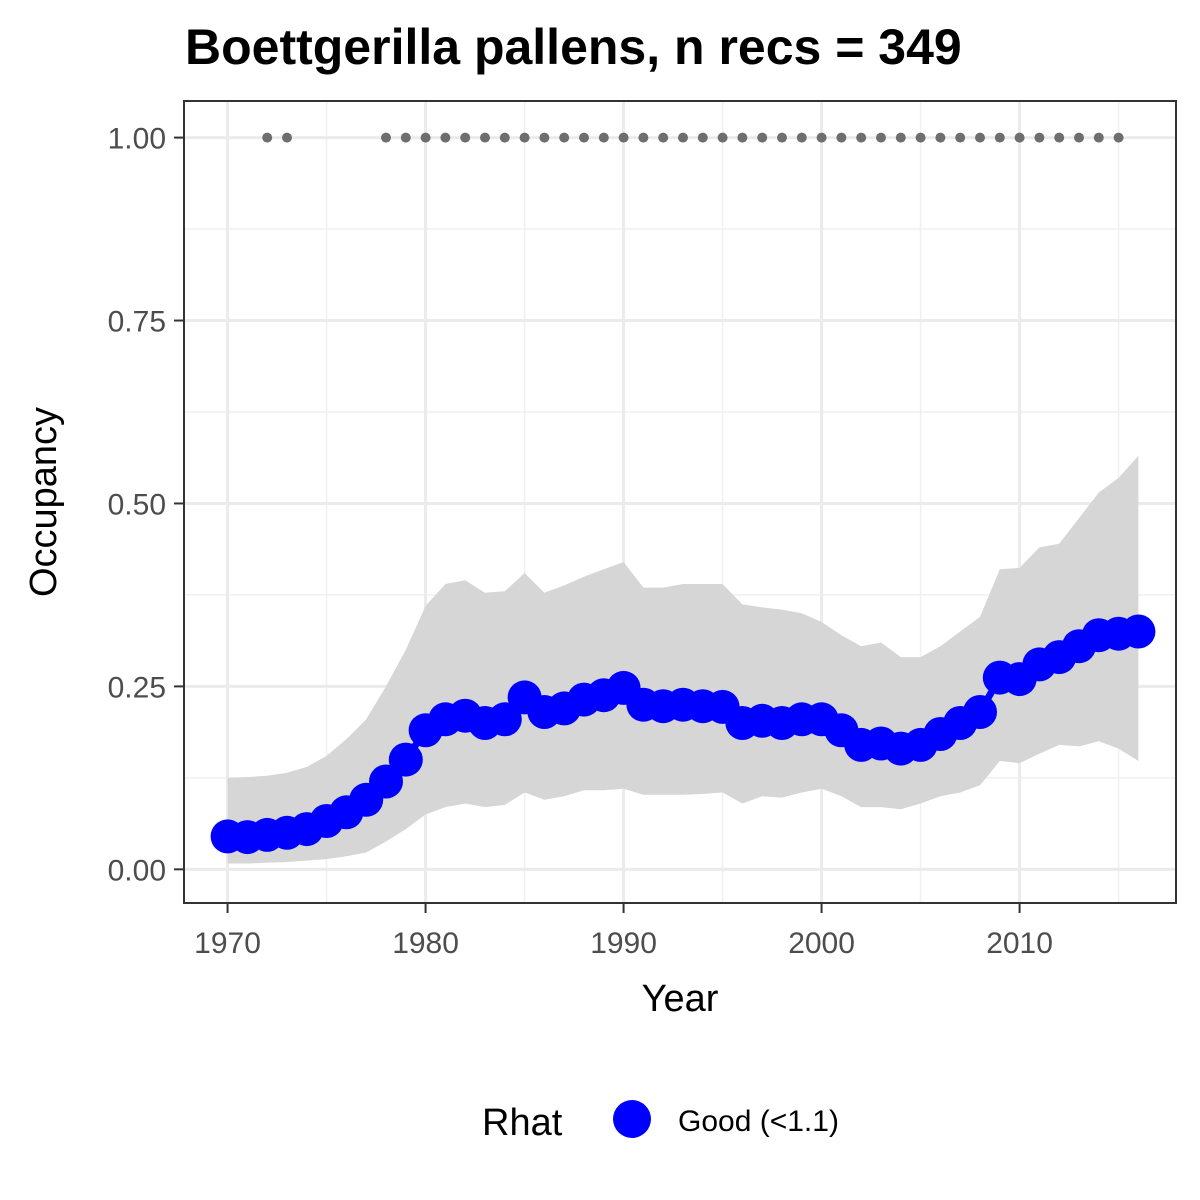 Image resolution: width=1200 pixels, height=1200 pixels. Describe the element at coordinates (137, 870) in the screenshot. I see `y-tick-label: 0.00` at that location.